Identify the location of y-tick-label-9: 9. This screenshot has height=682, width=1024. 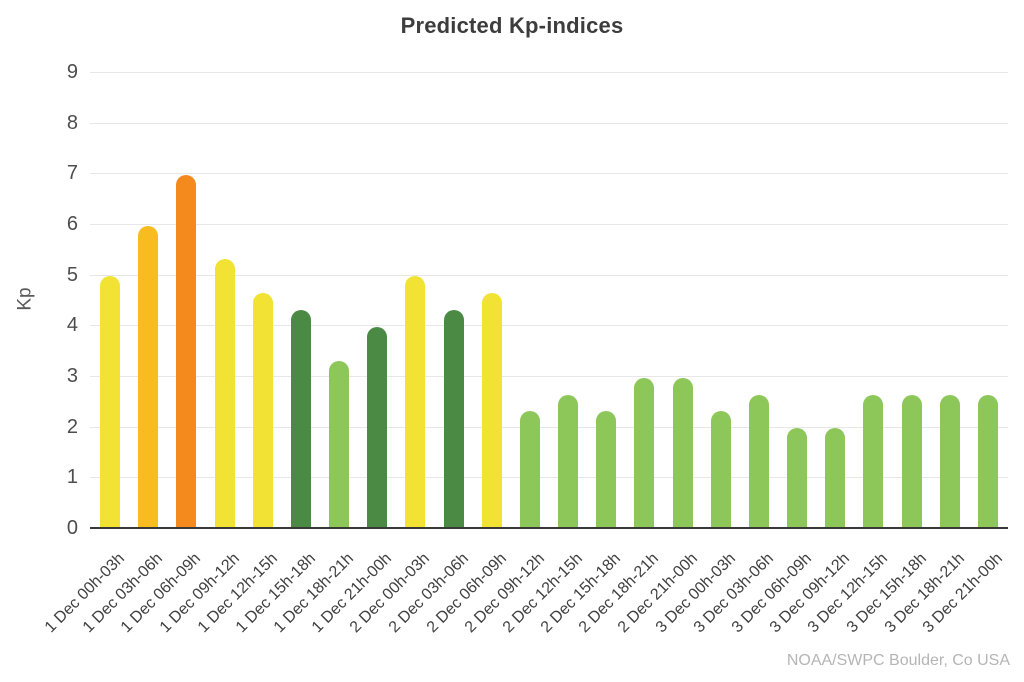
(72, 72).